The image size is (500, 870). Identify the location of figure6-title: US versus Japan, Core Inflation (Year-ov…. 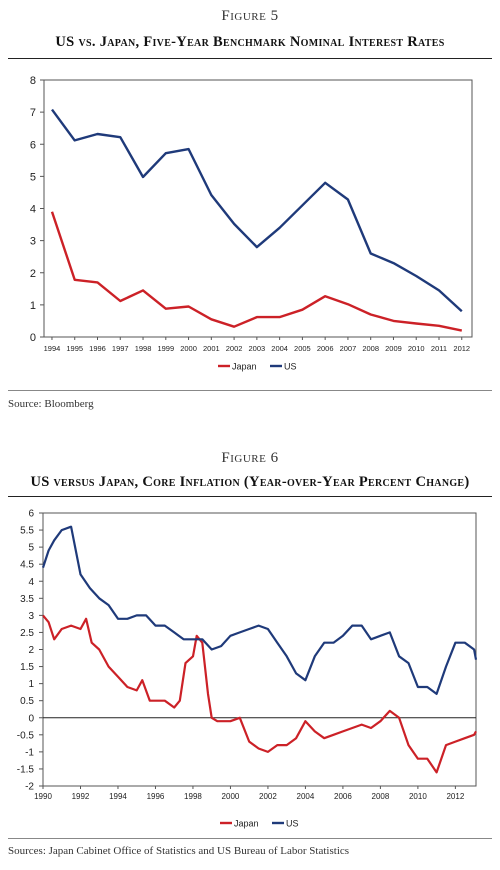
(250, 482).